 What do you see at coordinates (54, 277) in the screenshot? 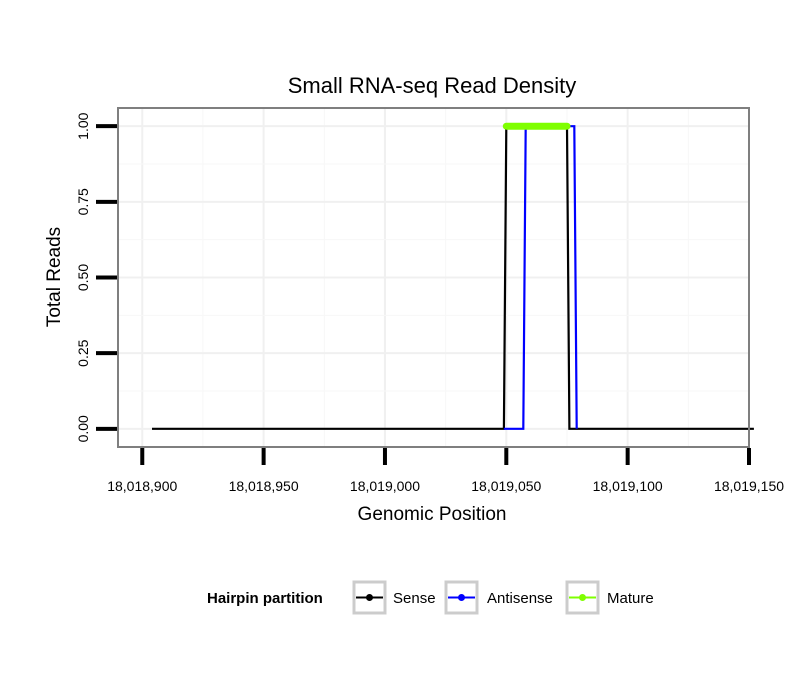
I see `y-axis-title: Total Reads` at bounding box center [54, 277].